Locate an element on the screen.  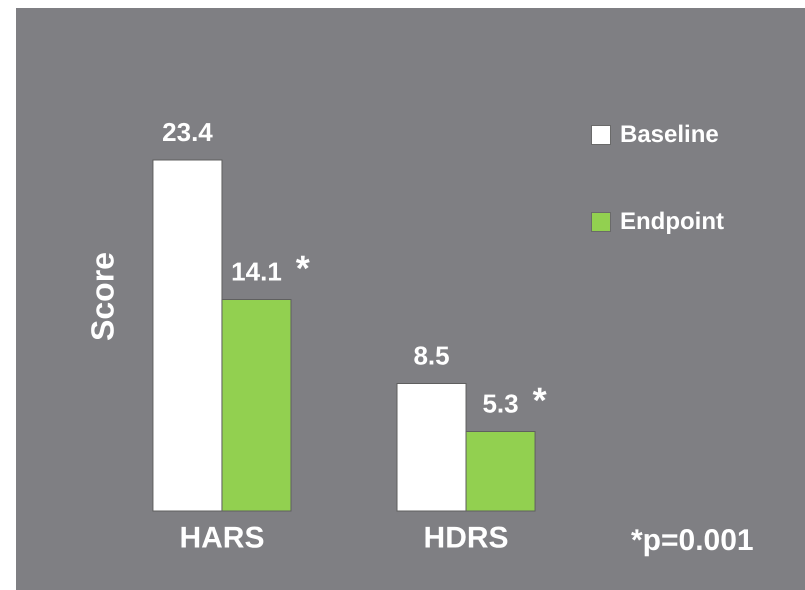
text: *p=0.001 is located at coordinates (692, 540).